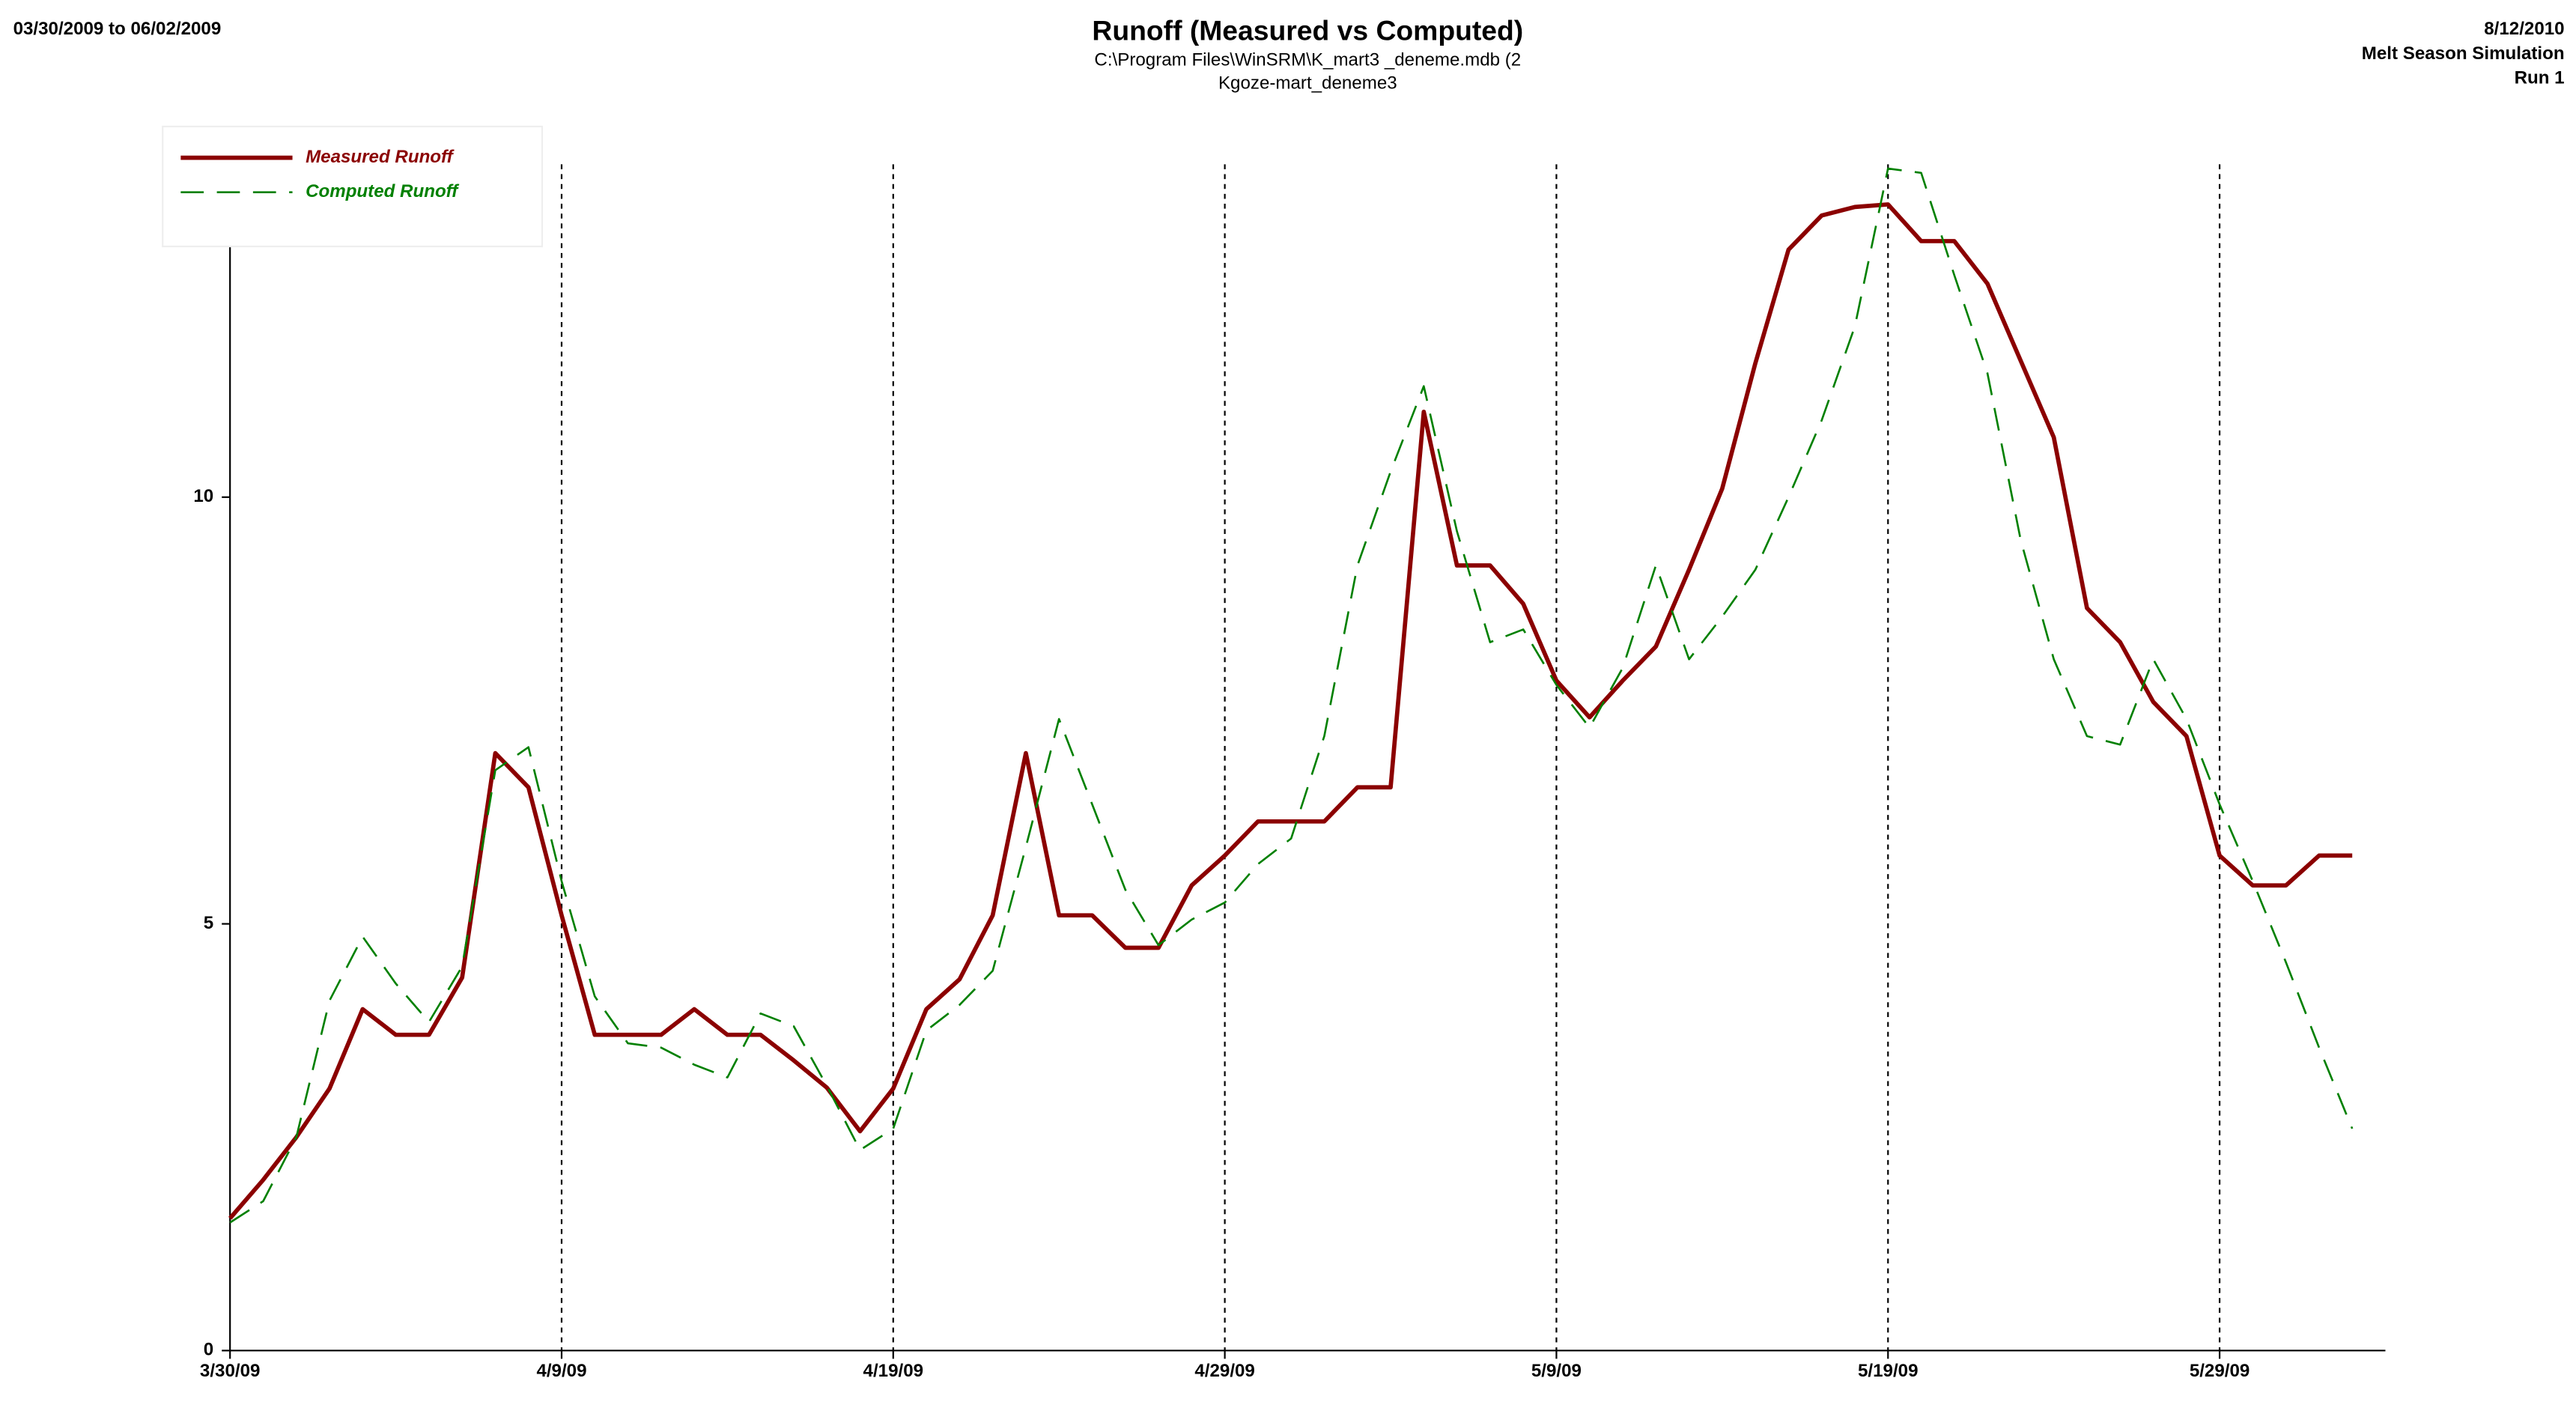 Image resolution: width=2576 pixels, height=1402 pixels. I want to click on chart-subtitle: Kgoze-mart_deneme3, so click(1307, 83).